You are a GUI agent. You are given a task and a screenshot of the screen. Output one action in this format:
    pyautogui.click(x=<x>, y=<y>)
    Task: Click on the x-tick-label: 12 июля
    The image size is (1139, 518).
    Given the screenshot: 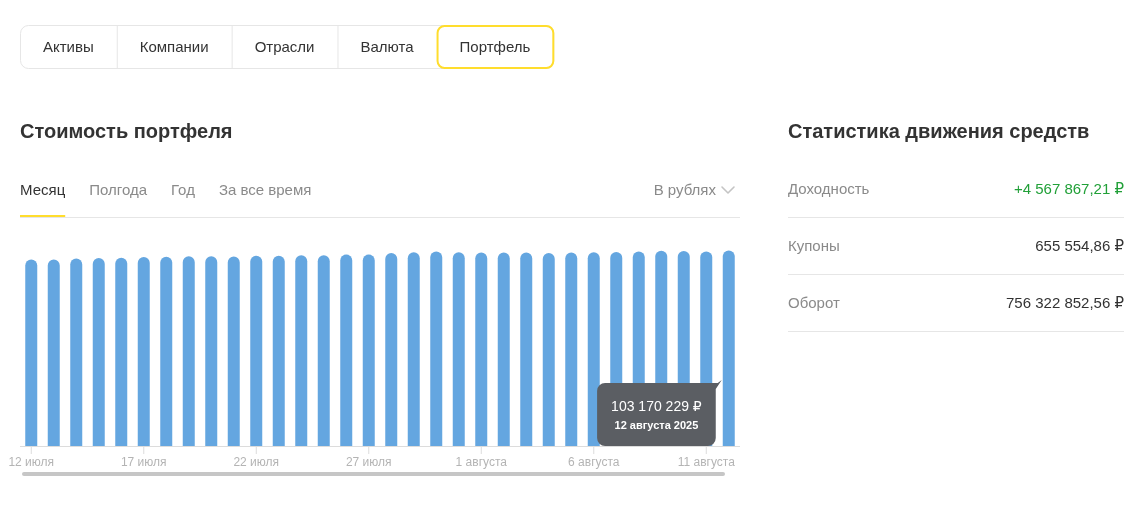 What is the action you would take?
    pyautogui.click(x=31, y=462)
    